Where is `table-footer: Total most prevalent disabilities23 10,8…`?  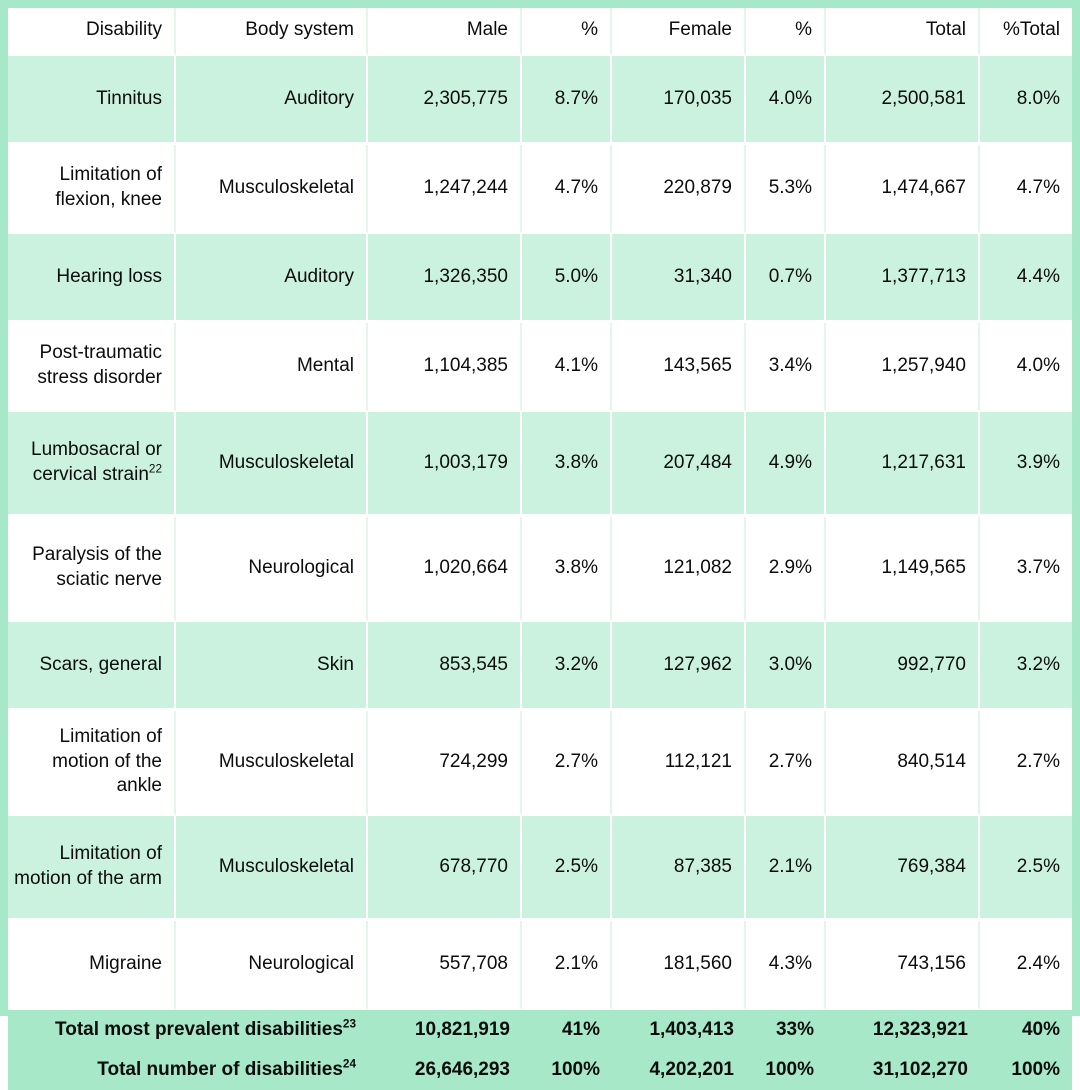
table-footer: Total most prevalent disabilities23 10,8… is located at coordinates (540, 1050).